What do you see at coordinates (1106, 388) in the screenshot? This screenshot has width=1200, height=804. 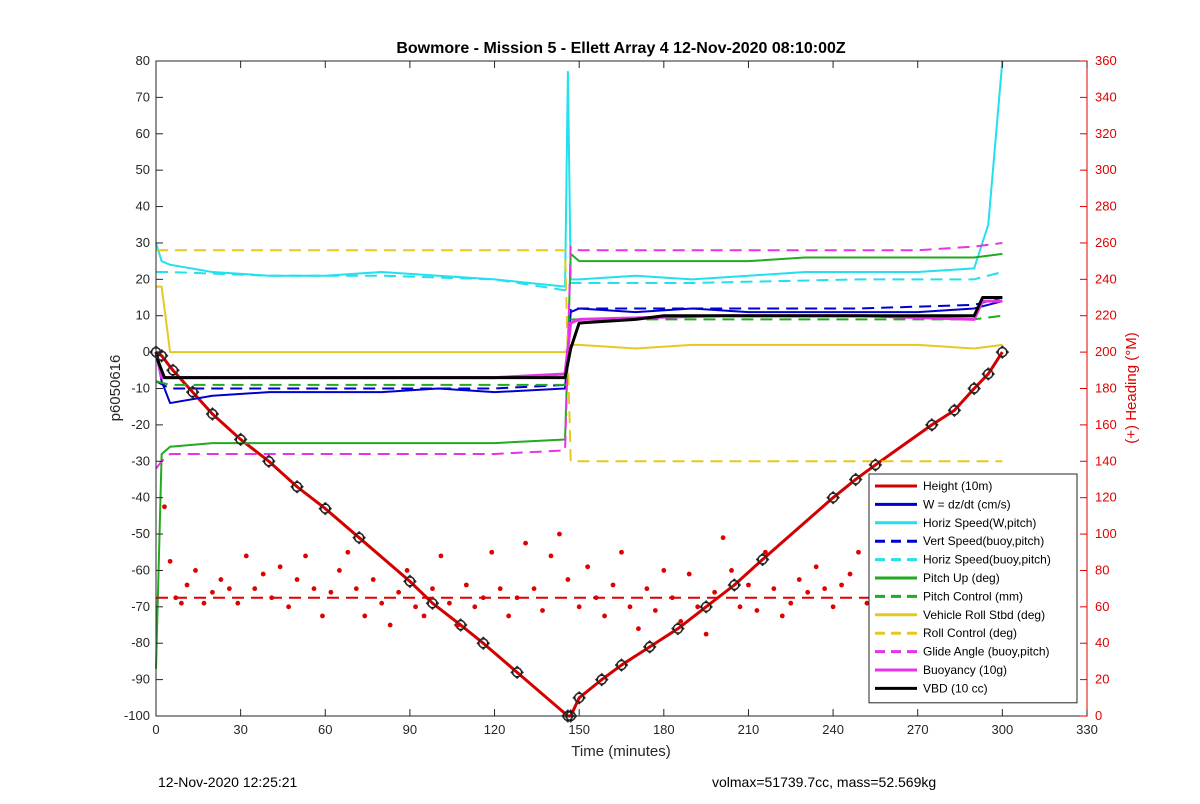 I see `y-right-tick-label: 180` at bounding box center [1106, 388].